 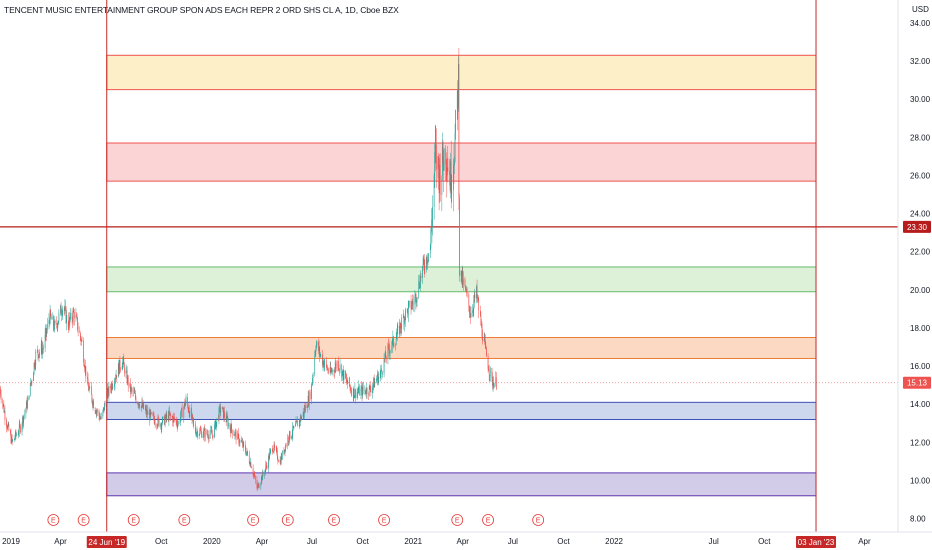 I want to click on y-tick-label: 28.00, so click(x=920, y=137).